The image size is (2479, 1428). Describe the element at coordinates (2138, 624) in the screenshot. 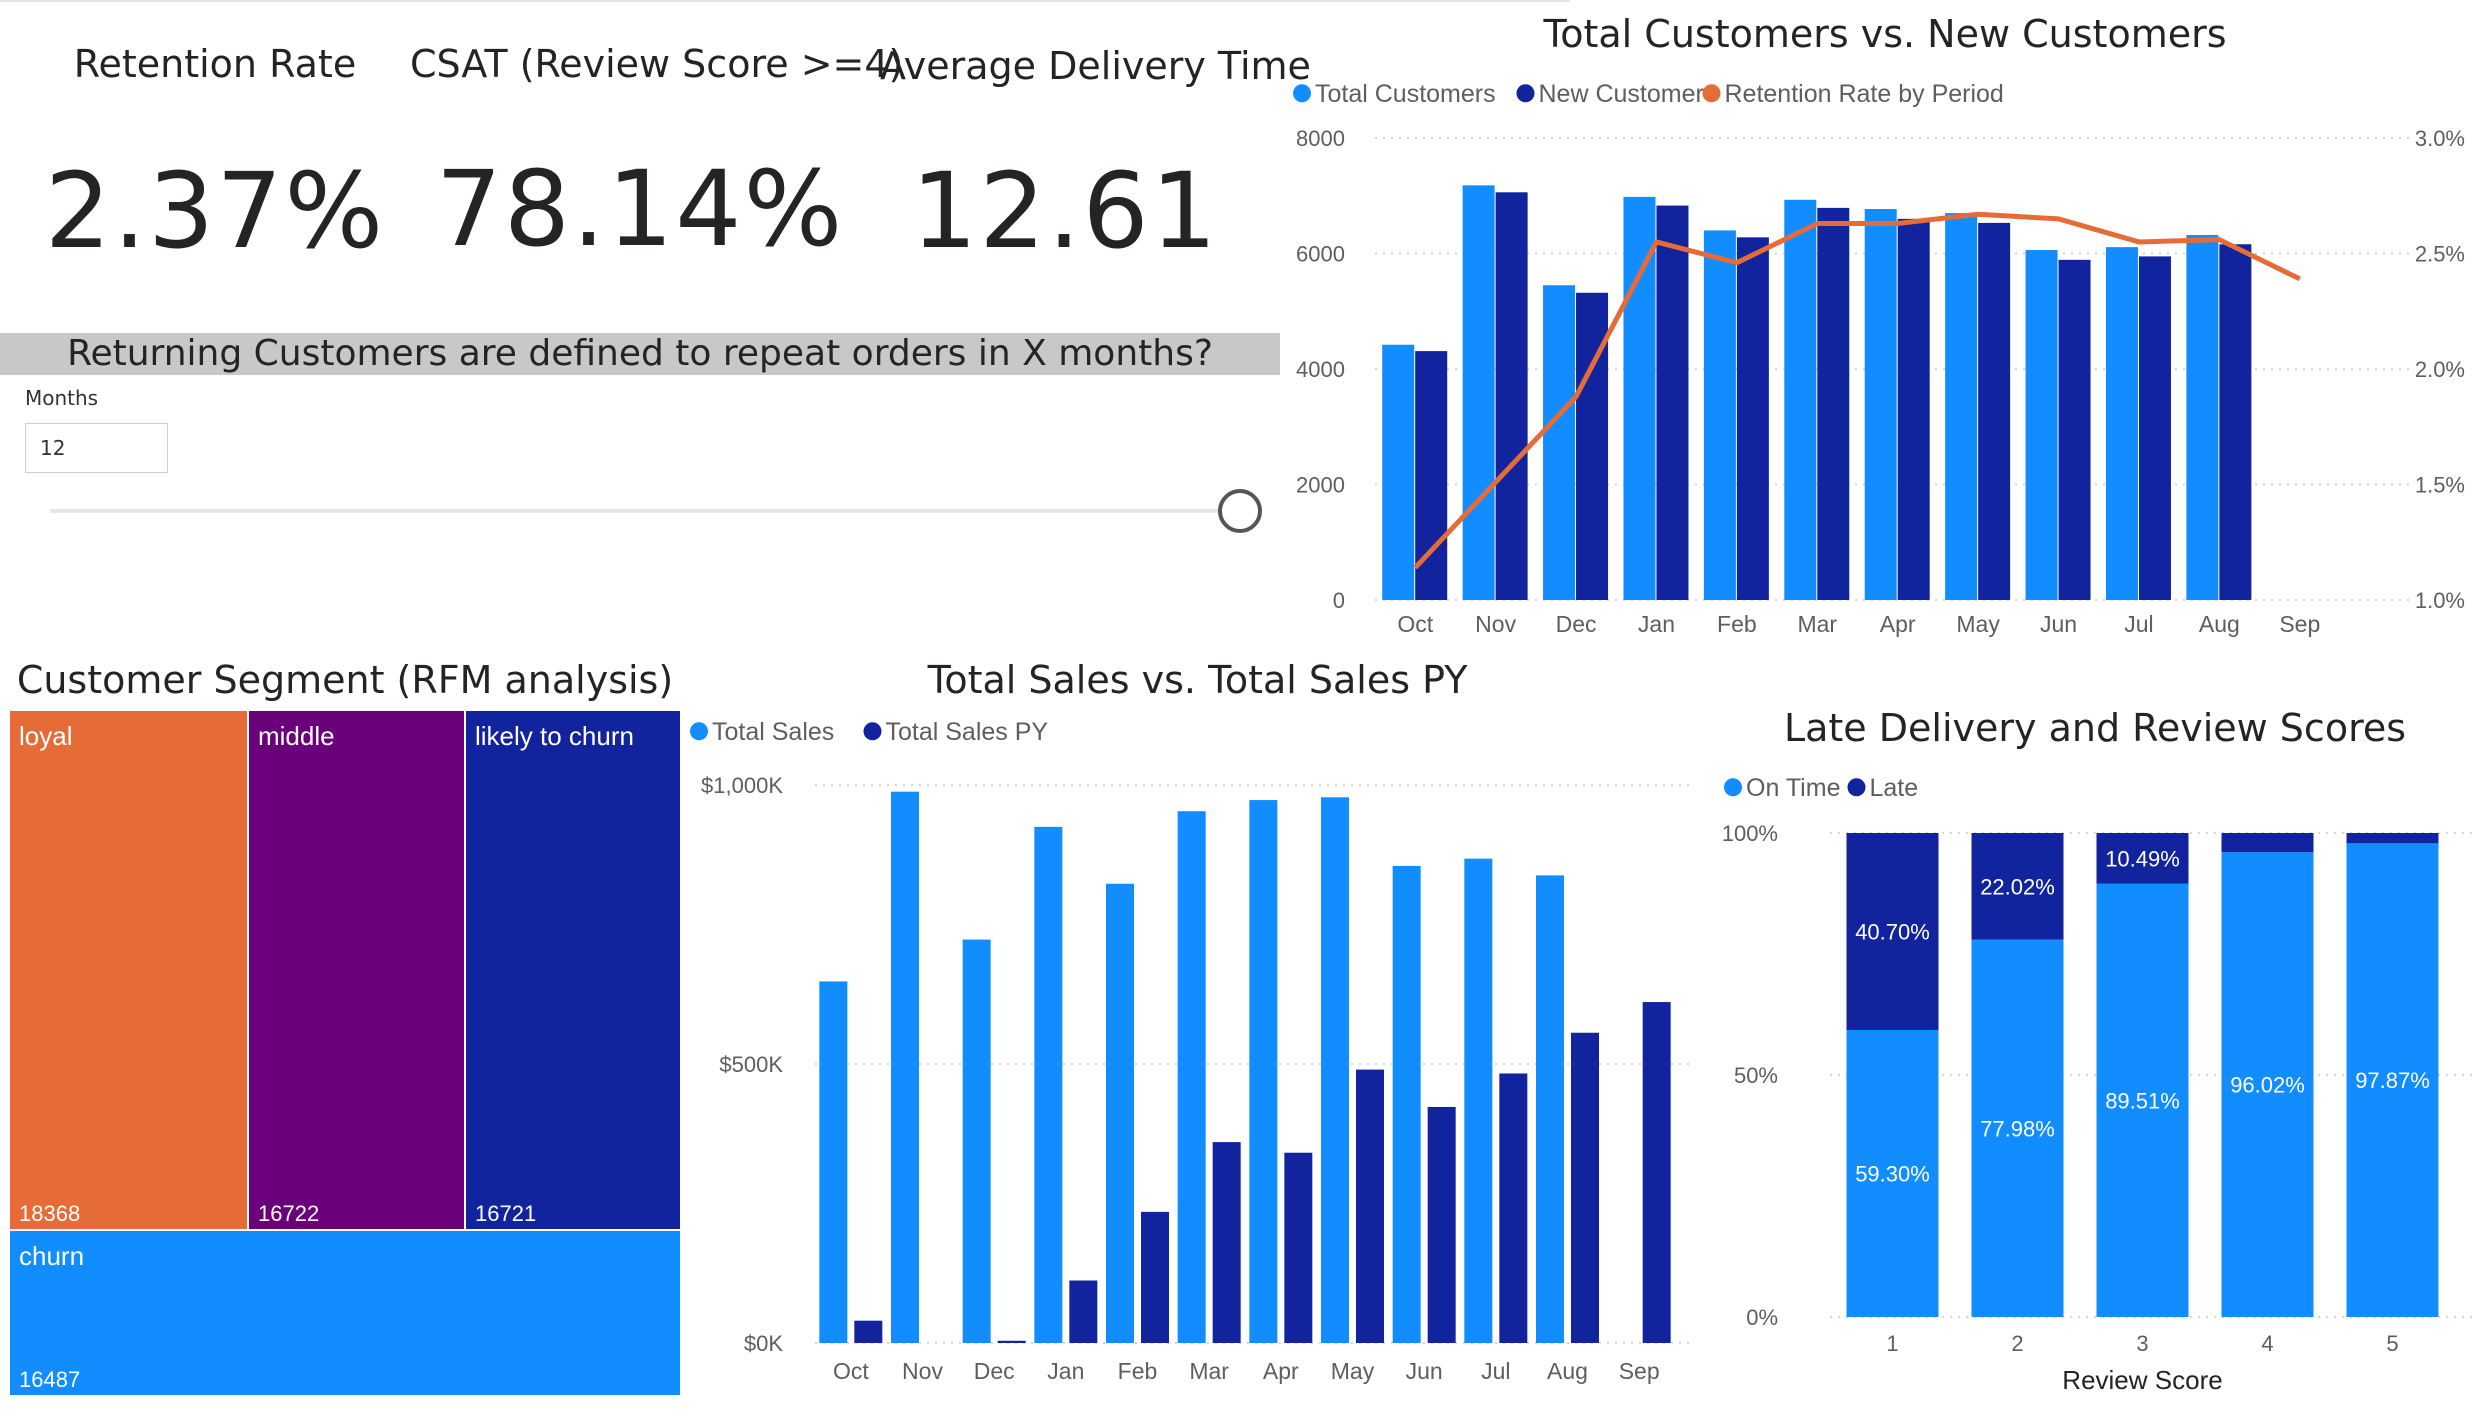

I see `x-tick-label: Jul` at that location.